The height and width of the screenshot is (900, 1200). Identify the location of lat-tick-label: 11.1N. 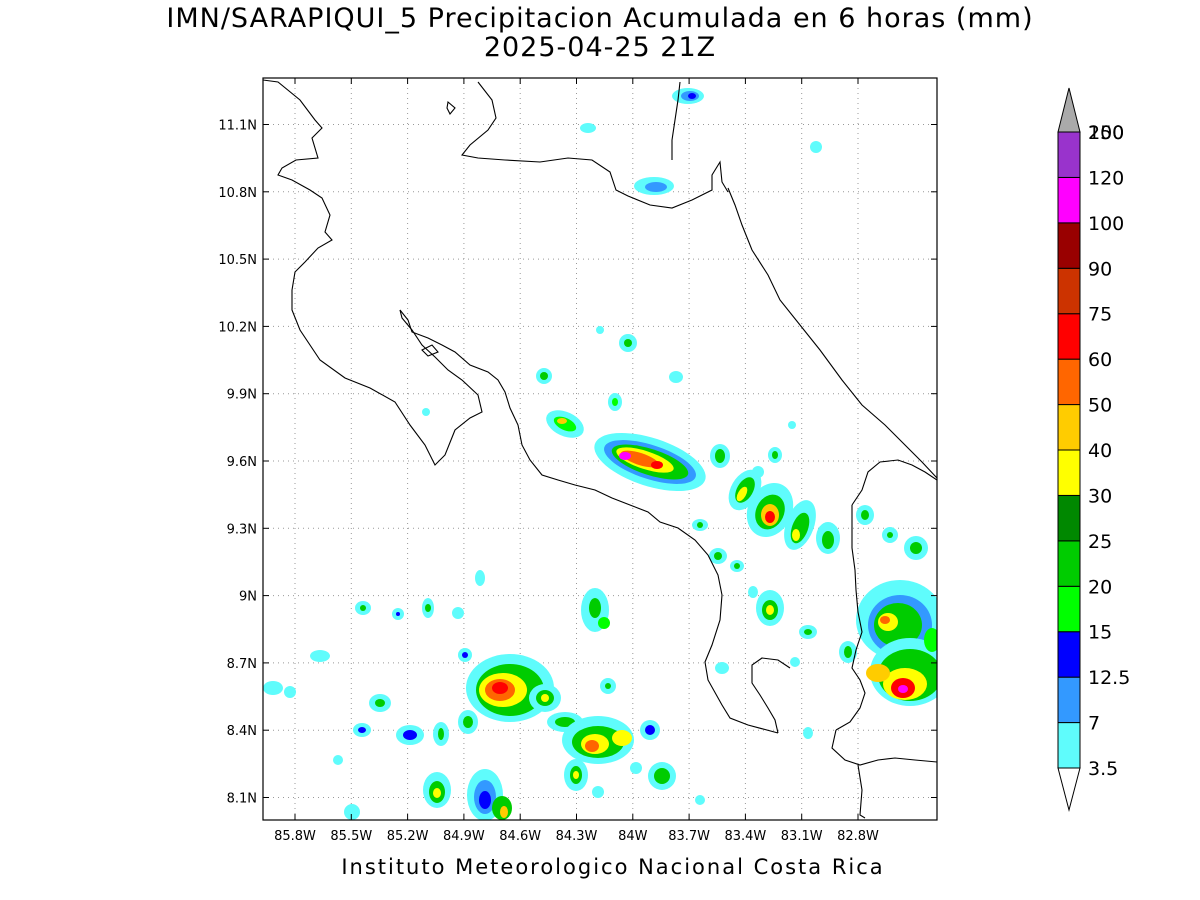
(237, 126).